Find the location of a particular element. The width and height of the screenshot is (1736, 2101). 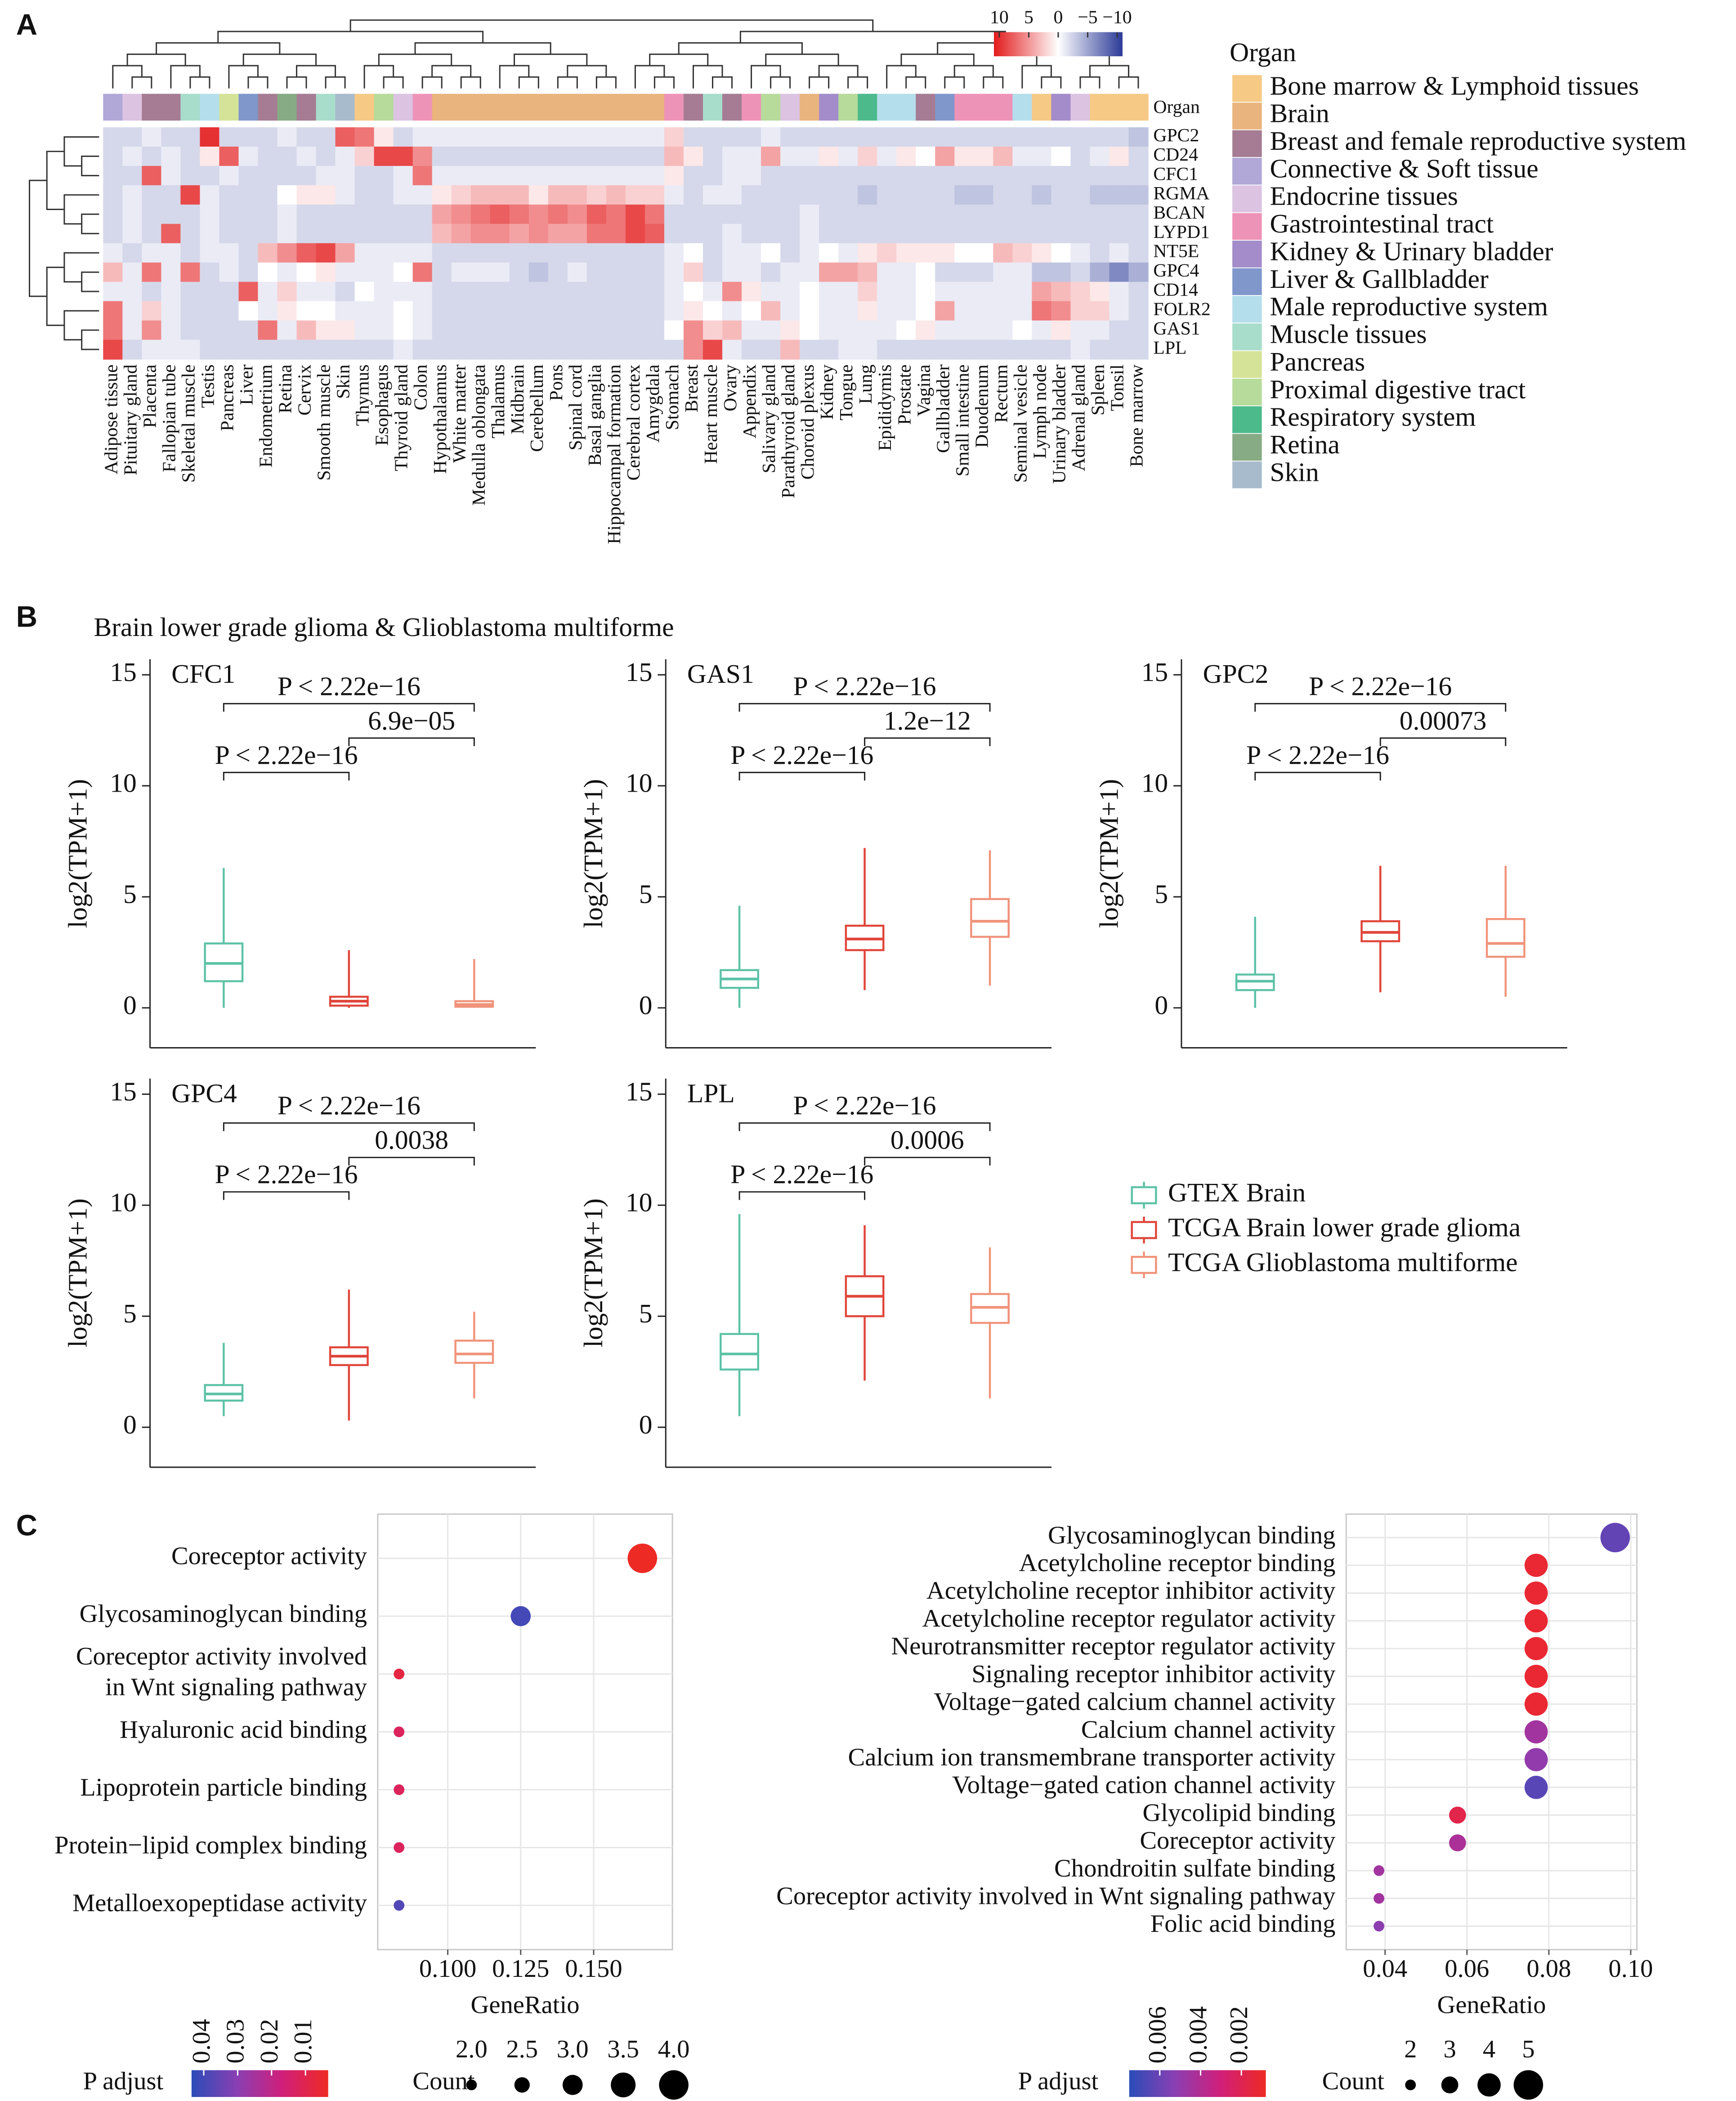

colorbar-label: −10 is located at coordinates (1117, 17).